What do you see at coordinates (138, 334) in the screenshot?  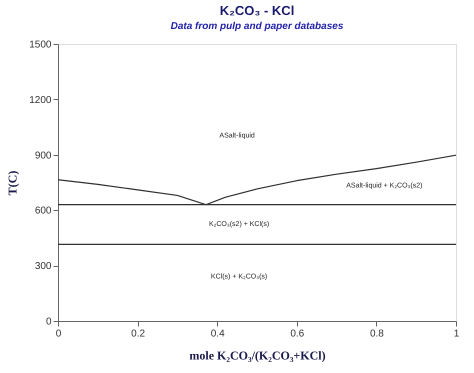 I see `x-tick-label: 0.2` at bounding box center [138, 334].